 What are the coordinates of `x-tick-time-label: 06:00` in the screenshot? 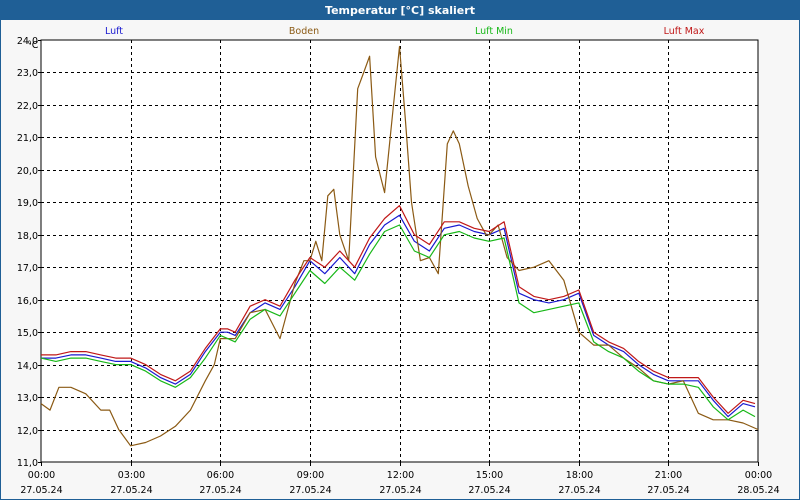 It's located at (220, 475).